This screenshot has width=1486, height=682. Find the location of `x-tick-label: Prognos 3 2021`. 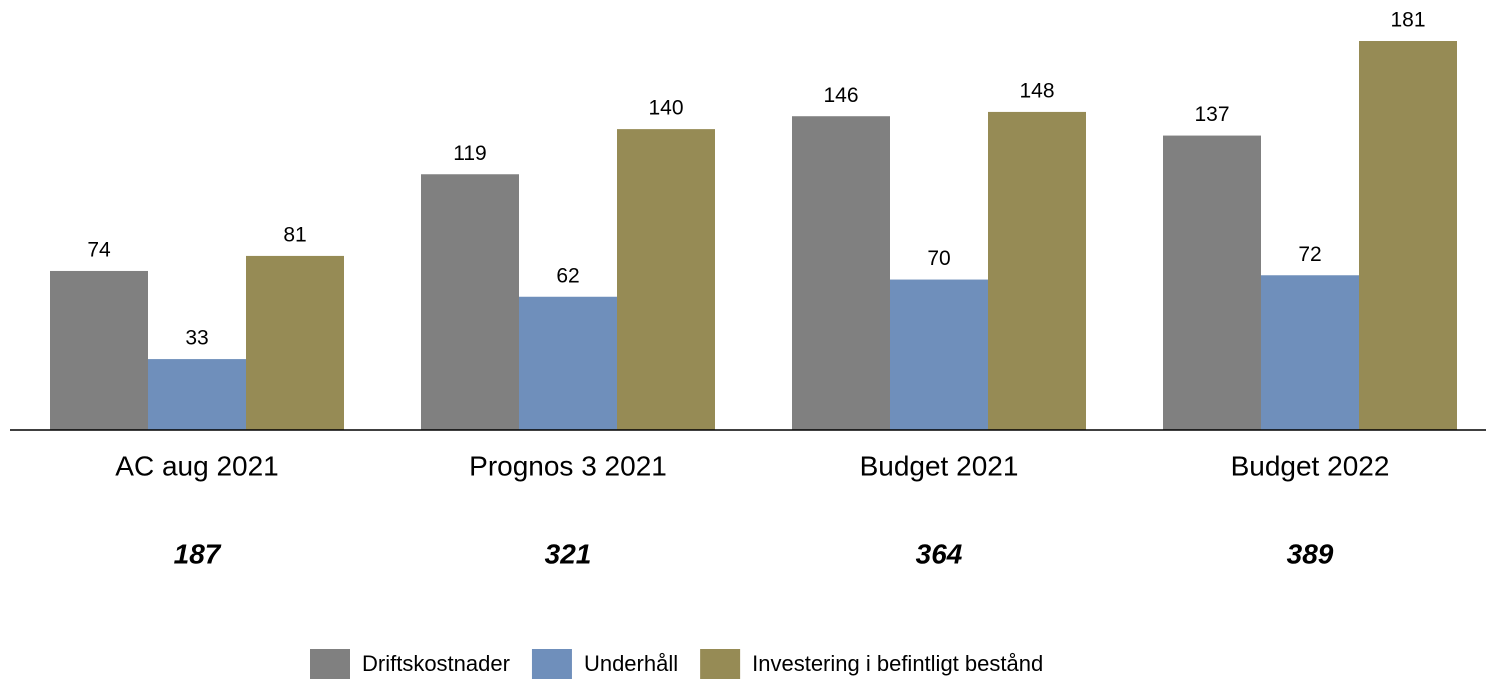

x-tick-label: Prognos 3 2021 is located at coordinates (568, 465).